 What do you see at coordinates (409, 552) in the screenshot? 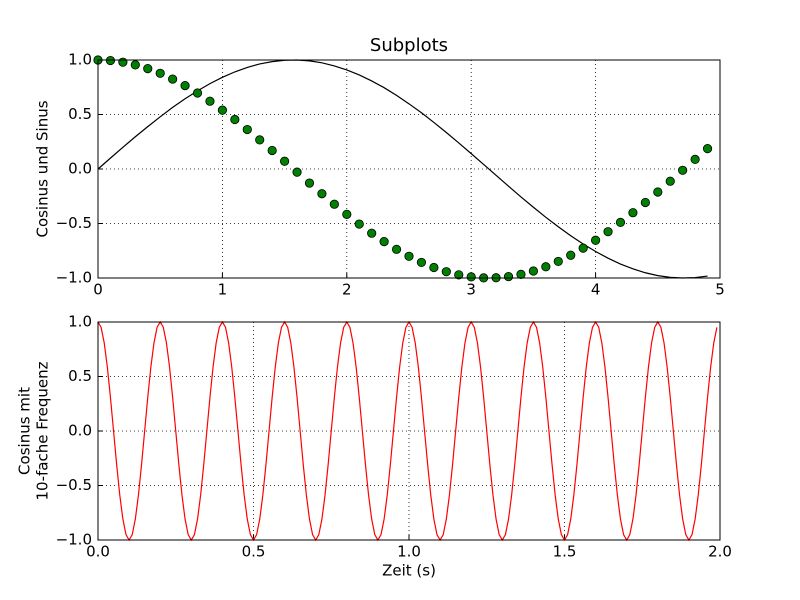
I see `x-tick-label: 1.0` at bounding box center [409, 552].